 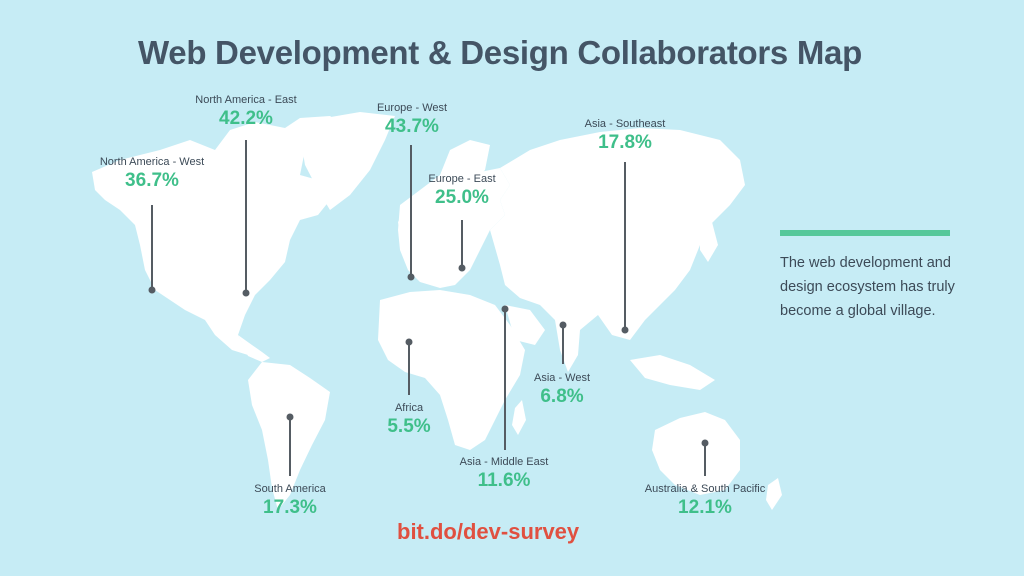 What do you see at coordinates (152, 247) in the screenshot?
I see `pin-line-north-america-west` at bounding box center [152, 247].